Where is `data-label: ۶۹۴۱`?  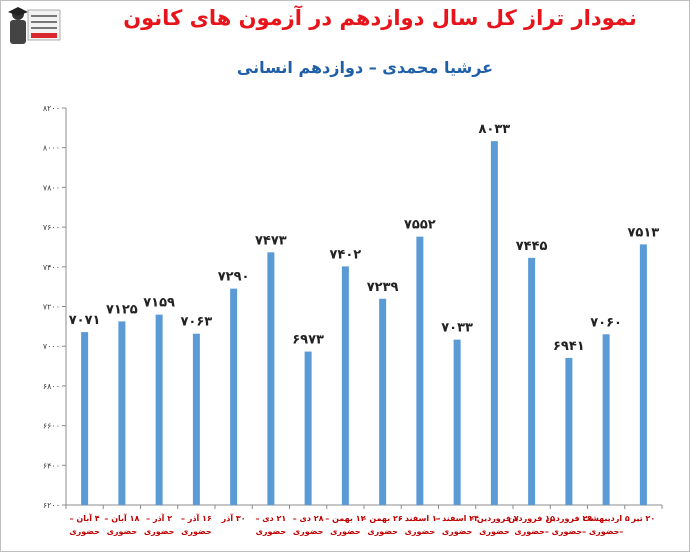 data-label: ۶۹۴۱ is located at coordinates (569, 346).